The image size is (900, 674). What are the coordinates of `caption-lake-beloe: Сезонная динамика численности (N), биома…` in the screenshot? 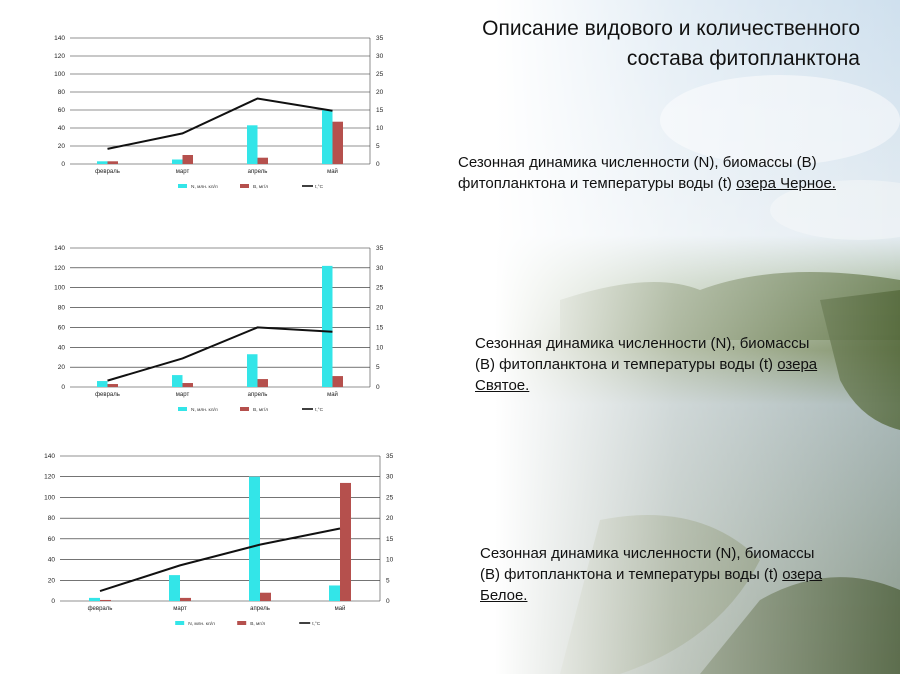 It's located at (652, 574).